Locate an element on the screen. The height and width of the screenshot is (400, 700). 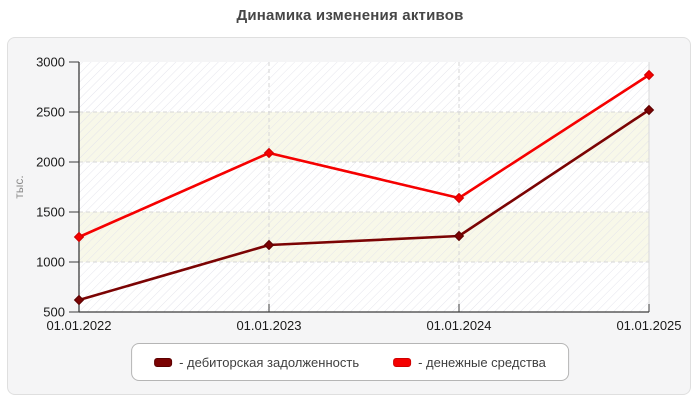
x-tick-label: 01.01.2022 is located at coordinates (78, 325).